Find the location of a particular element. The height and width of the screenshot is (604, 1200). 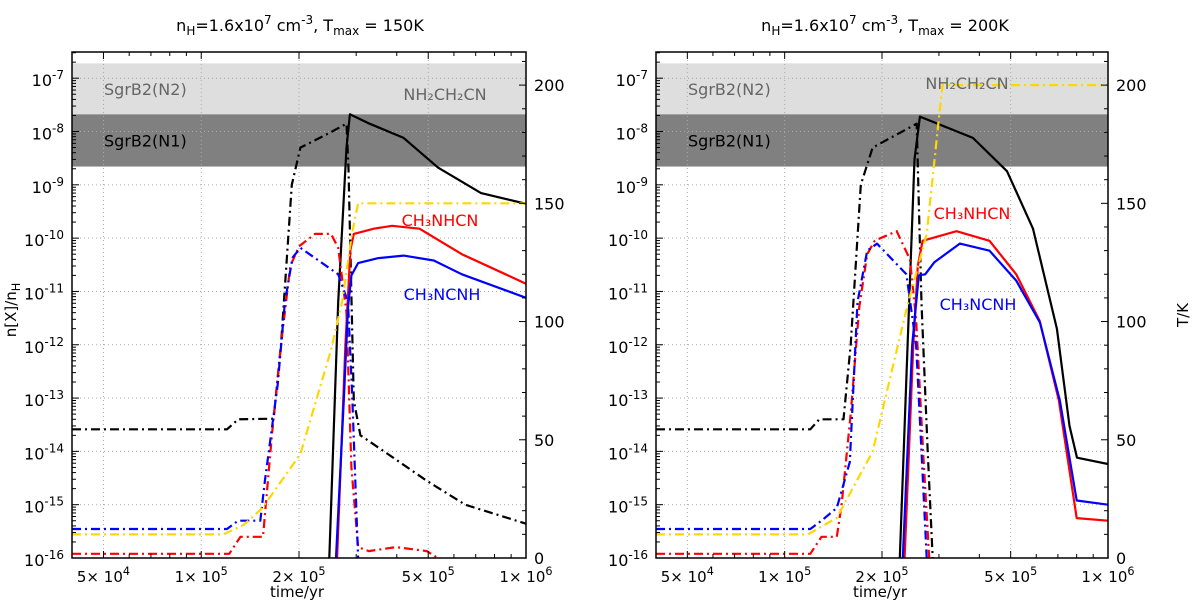

text-segment: -15 is located at coordinates (638, 502).